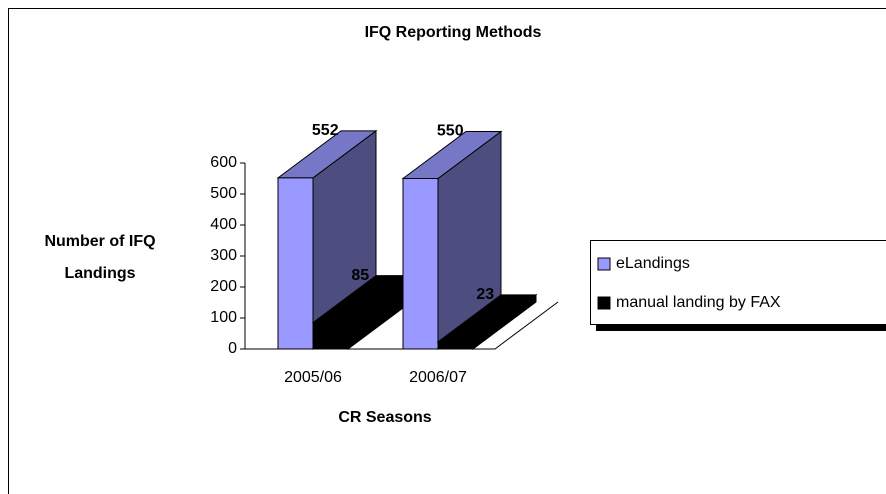 Image resolution: width=886 pixels, height=494 pixels. Describe the element at coordinates (223, 286) in the screenshot. I see `y-tick-label: 200` at that location.